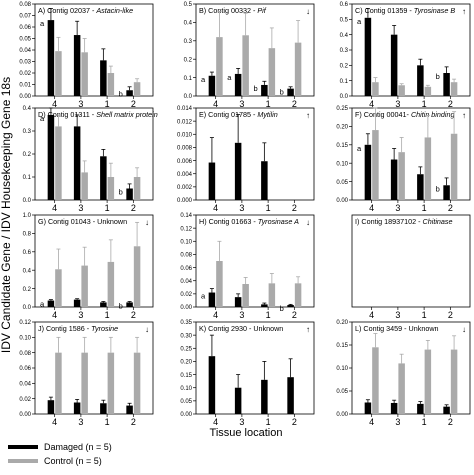 The image size is (474, 475). What do you see at coordinates (397, 208) in the screenshot?
I see `panel-f-category-label: 3` at bounding box center [397, 208].